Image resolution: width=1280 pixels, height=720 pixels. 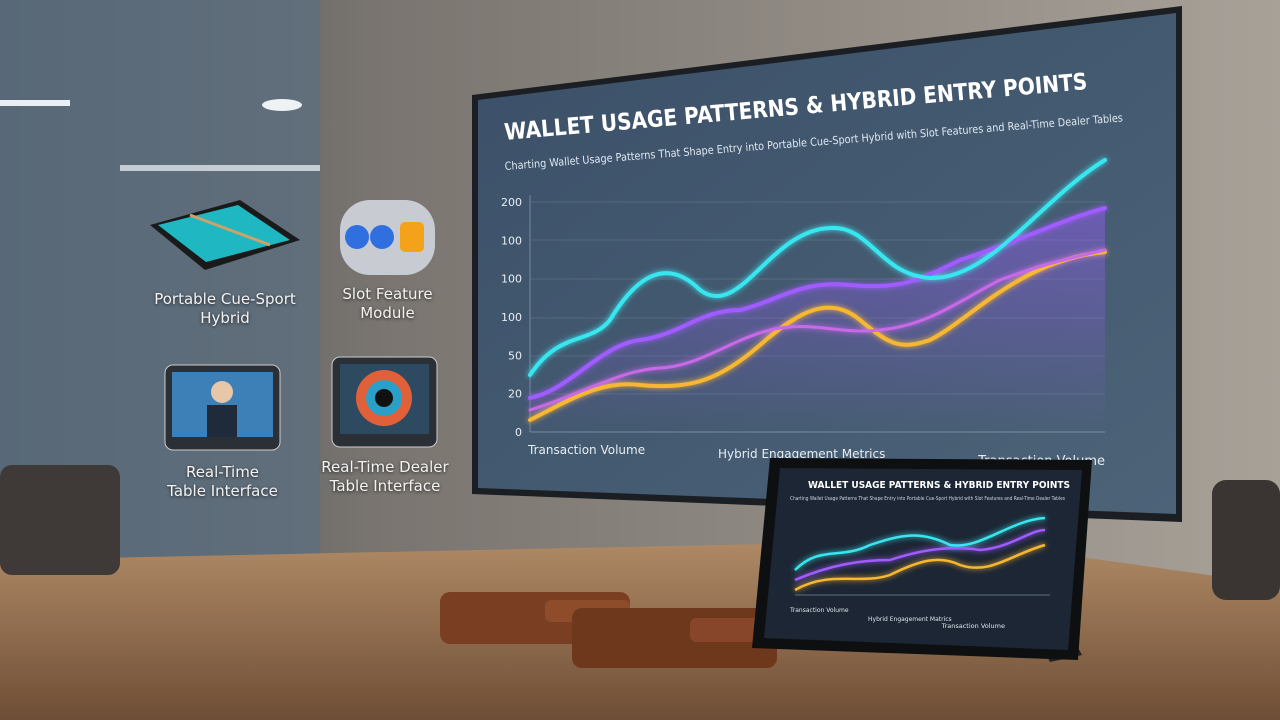 I want to click on icon-label: Portable Cue-Sport Hybrid, so click(x=225, y=308).